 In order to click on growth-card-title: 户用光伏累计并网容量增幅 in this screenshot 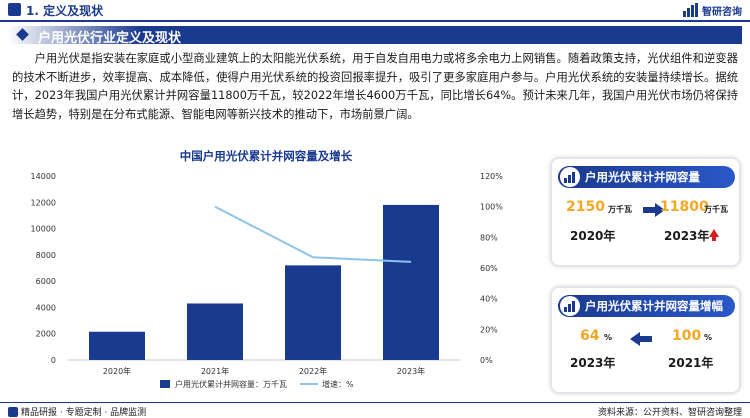, I will do `click(654, 306)`.